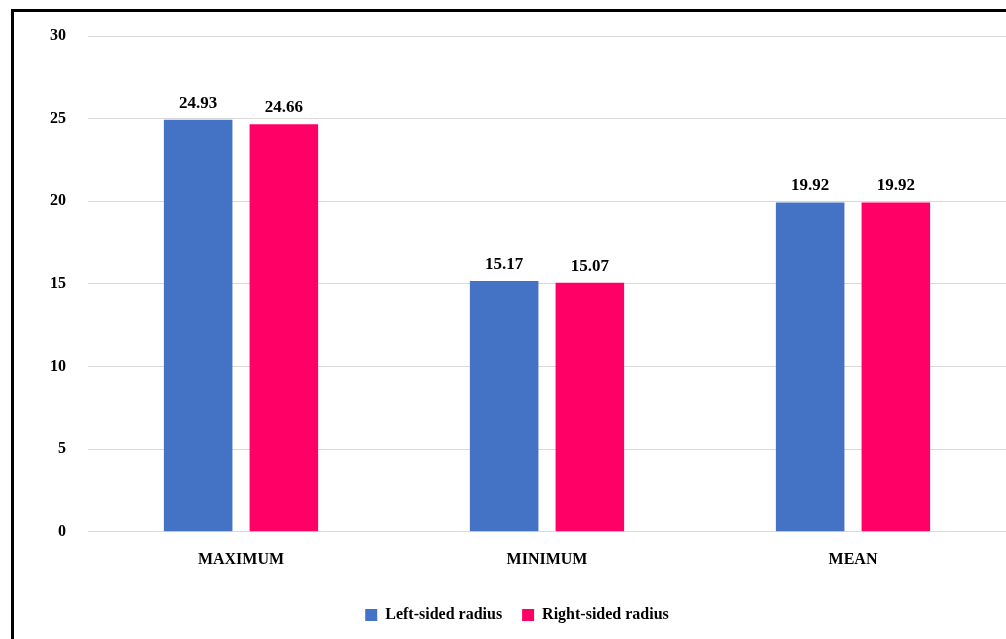 Image resolution: width=1006 pixels, height=639 pixels. I want to click on data-label: 24.93, so click(198, 102).